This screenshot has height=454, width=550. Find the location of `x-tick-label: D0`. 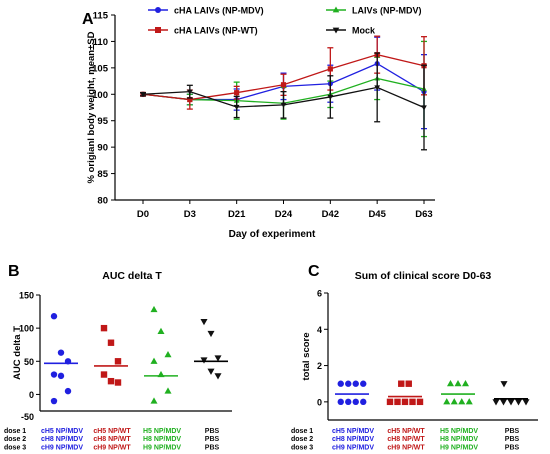

x-tick-label: D0 is located at coordinates (143, 214).